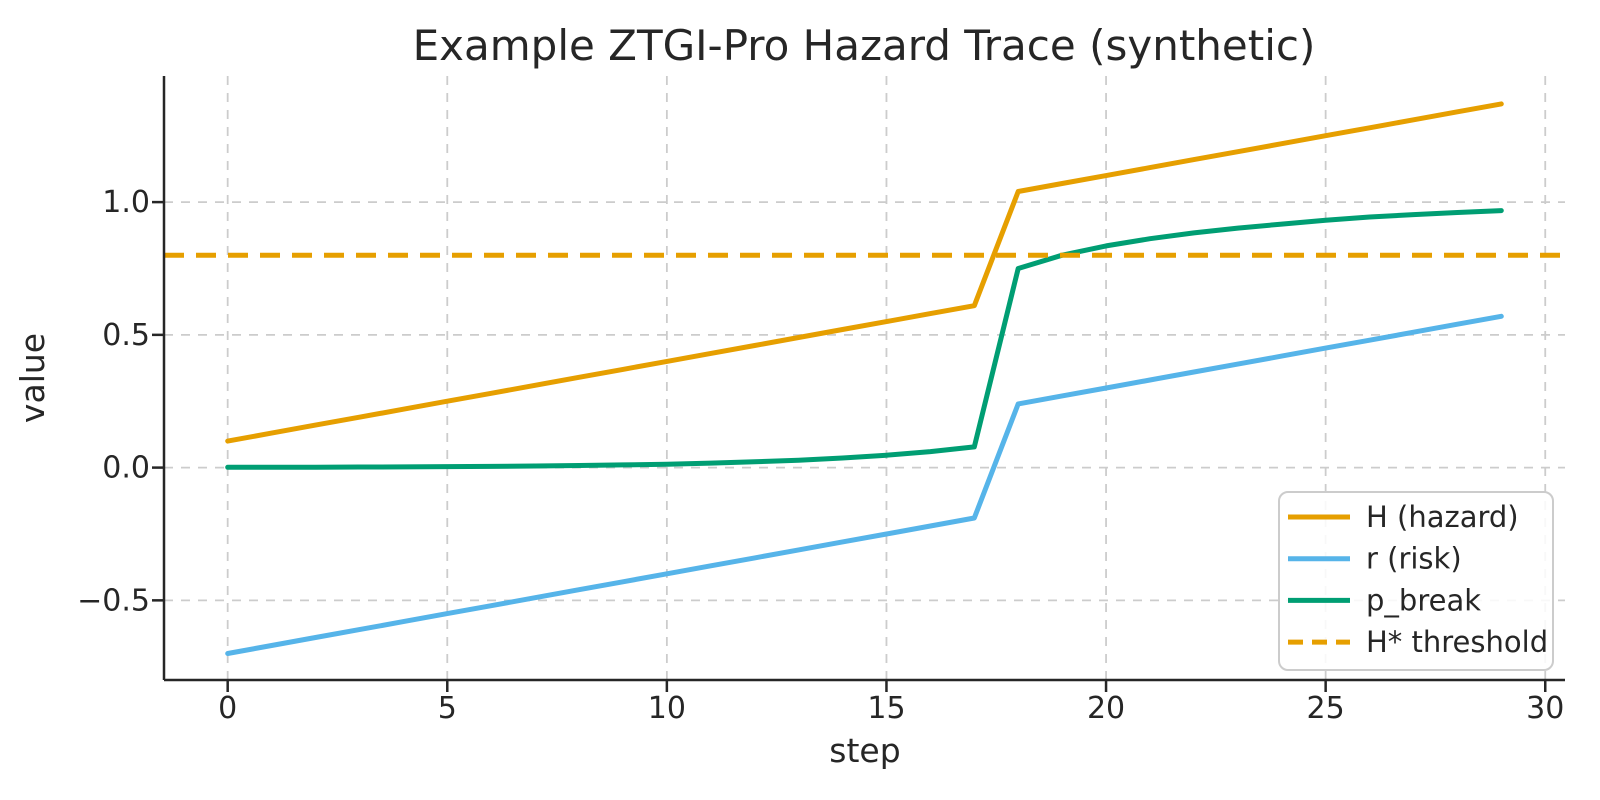 Image resolution: width=1600 pixels, height=800 pixels. What do you see at coordinates (1106, 708) in the screenshot?
I see `x-tick-label-20: 20` at bounding box center [1106, 708].